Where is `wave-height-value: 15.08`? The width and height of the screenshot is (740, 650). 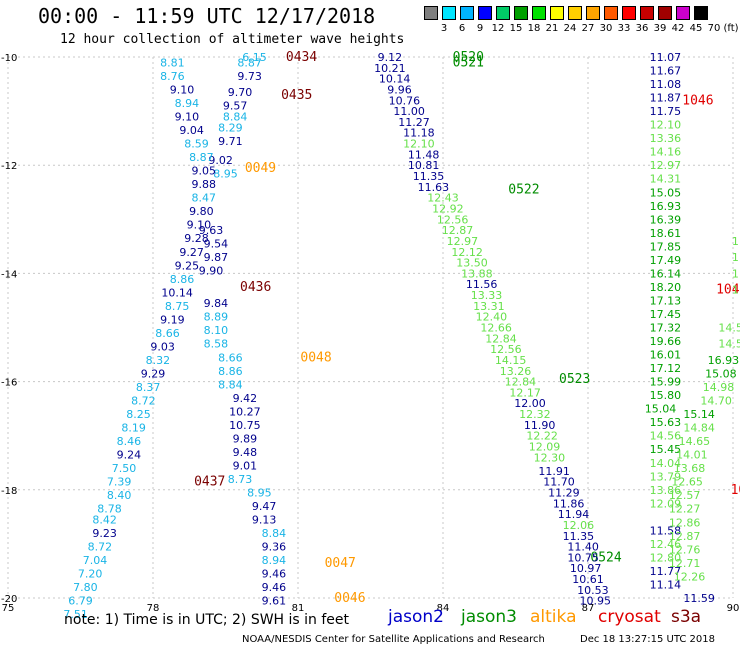
wave-height-value: 15.08 is located at coordinates (721, 373).